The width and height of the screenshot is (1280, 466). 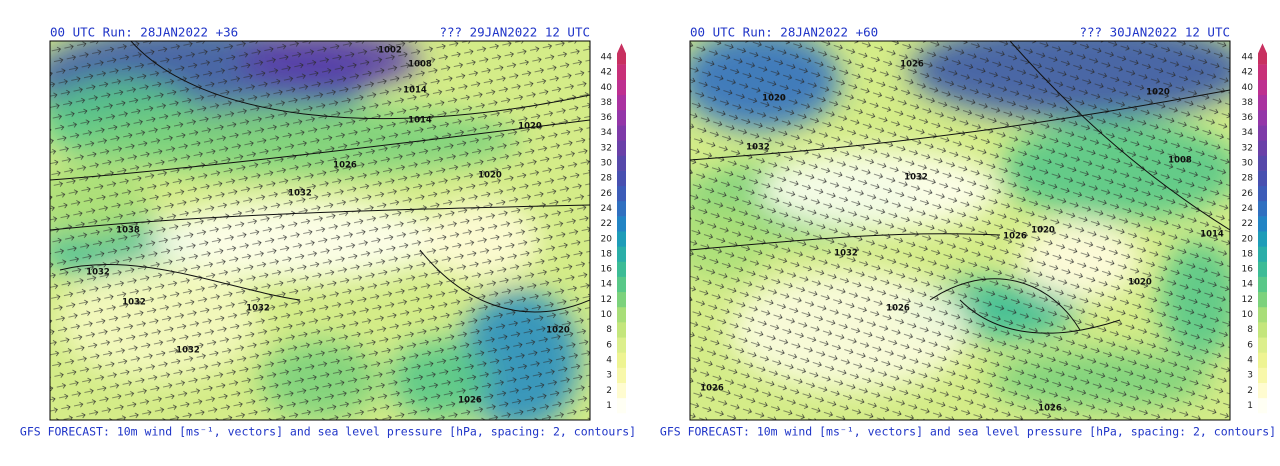 I want to click on run-label: 00 UTC Run: 28JAN2022 +60, so click(x=784, y=32).